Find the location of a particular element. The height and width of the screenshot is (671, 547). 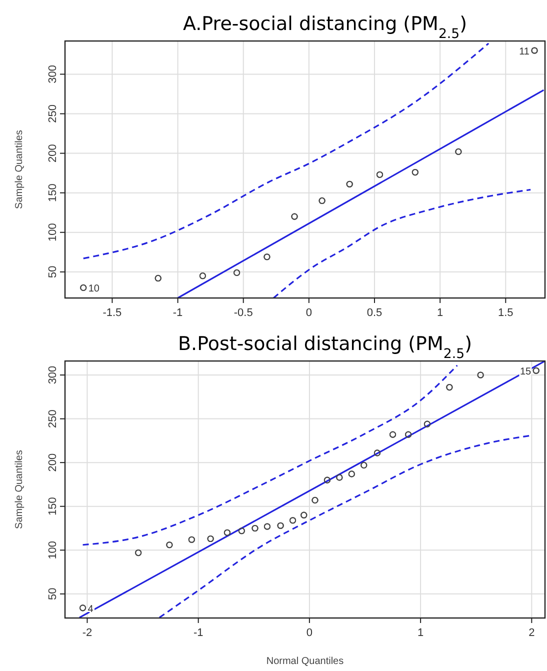

chart-title: A.Pre-social distancing (PM$_{2.5}$) is located at coordinates (325, 27).